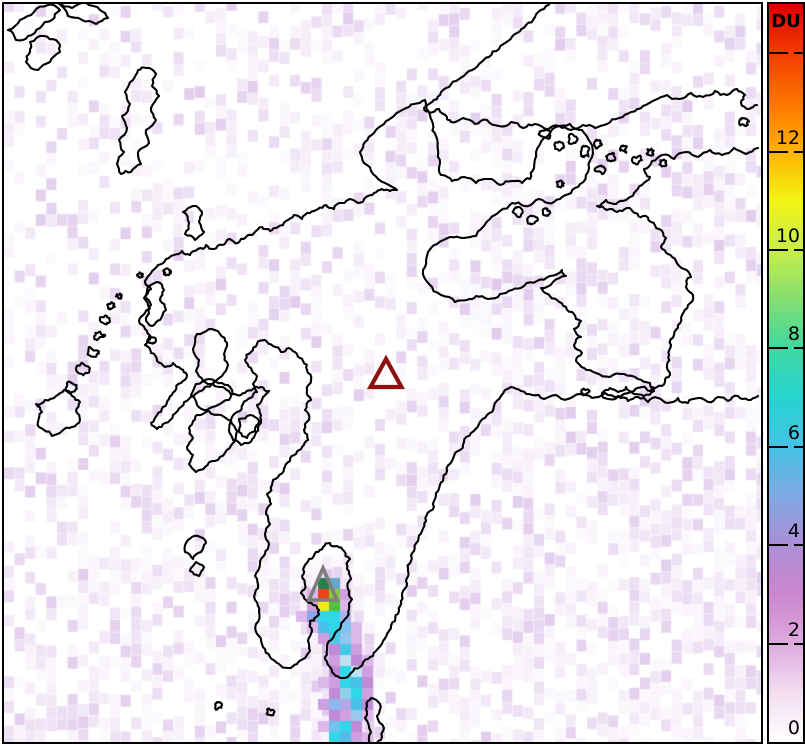 The width and height of the screenshot is (805, 746). I want to click on colorbar-tick-label: 2, so click(793, 629).